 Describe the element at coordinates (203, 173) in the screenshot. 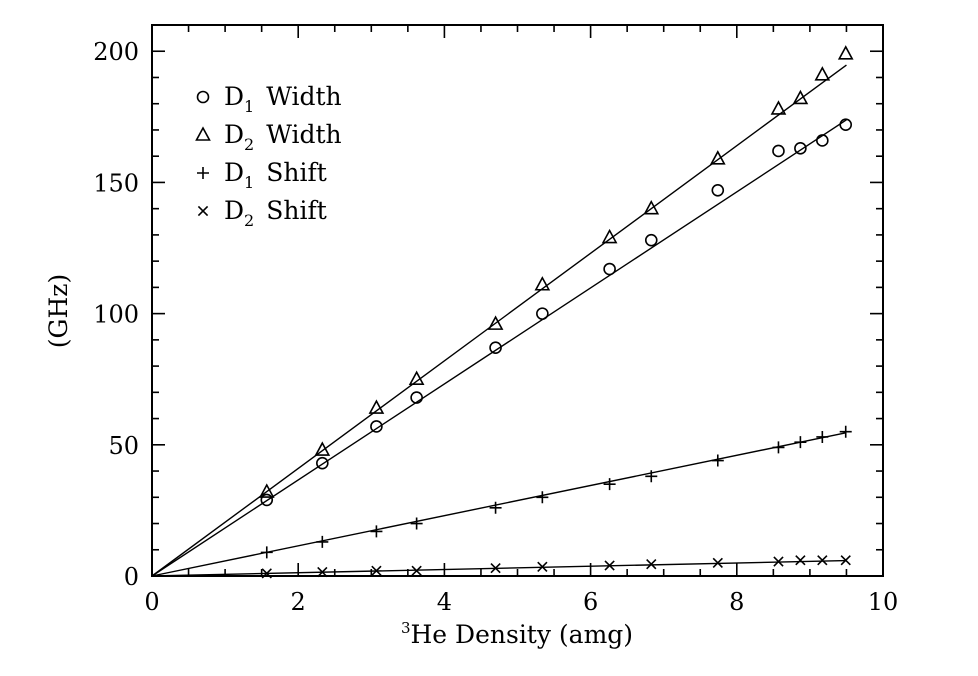

I see `legend-marker-plus` at that location.